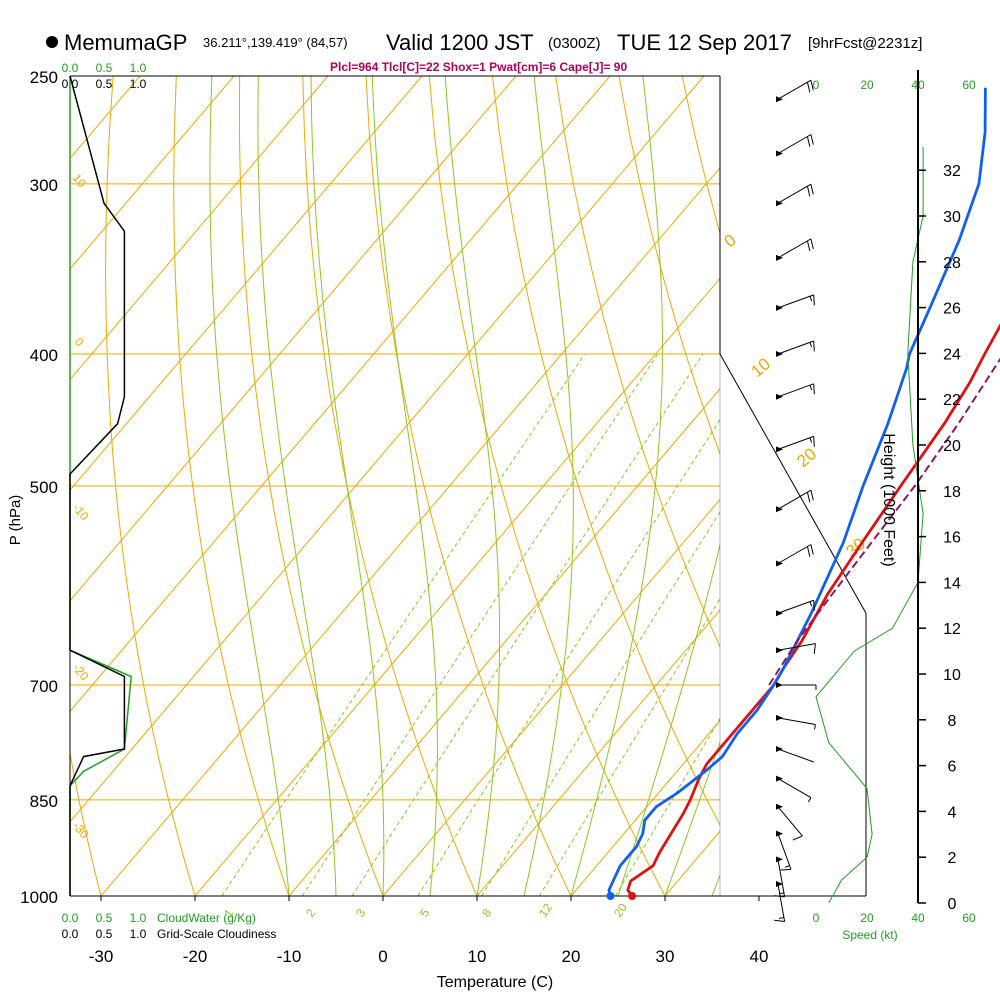 The image size is (1000, 1000). Describe the element at coordinates (969, 85) in the screenshot. I see `speed-top-tick: 60` at that location.